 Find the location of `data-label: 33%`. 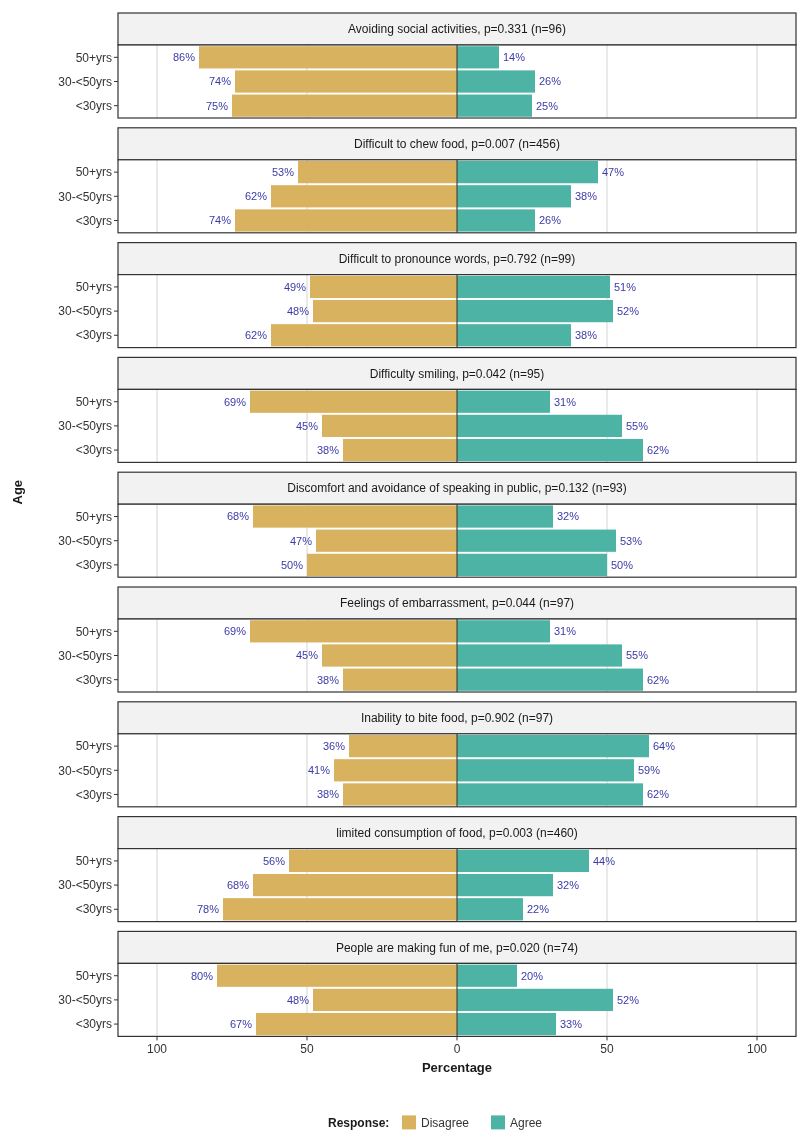

data-label: 33% is located at coordinates (571, 1023).